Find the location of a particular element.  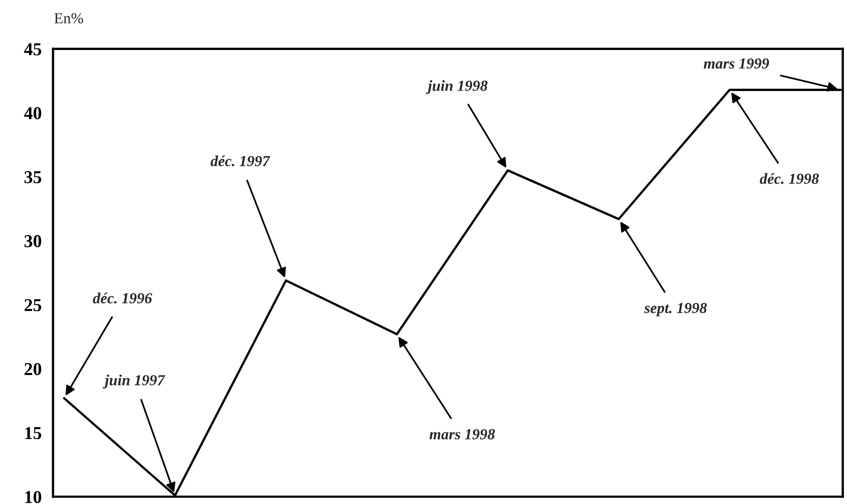

annotation: mars 1998 is located at coordinates (462, 434).